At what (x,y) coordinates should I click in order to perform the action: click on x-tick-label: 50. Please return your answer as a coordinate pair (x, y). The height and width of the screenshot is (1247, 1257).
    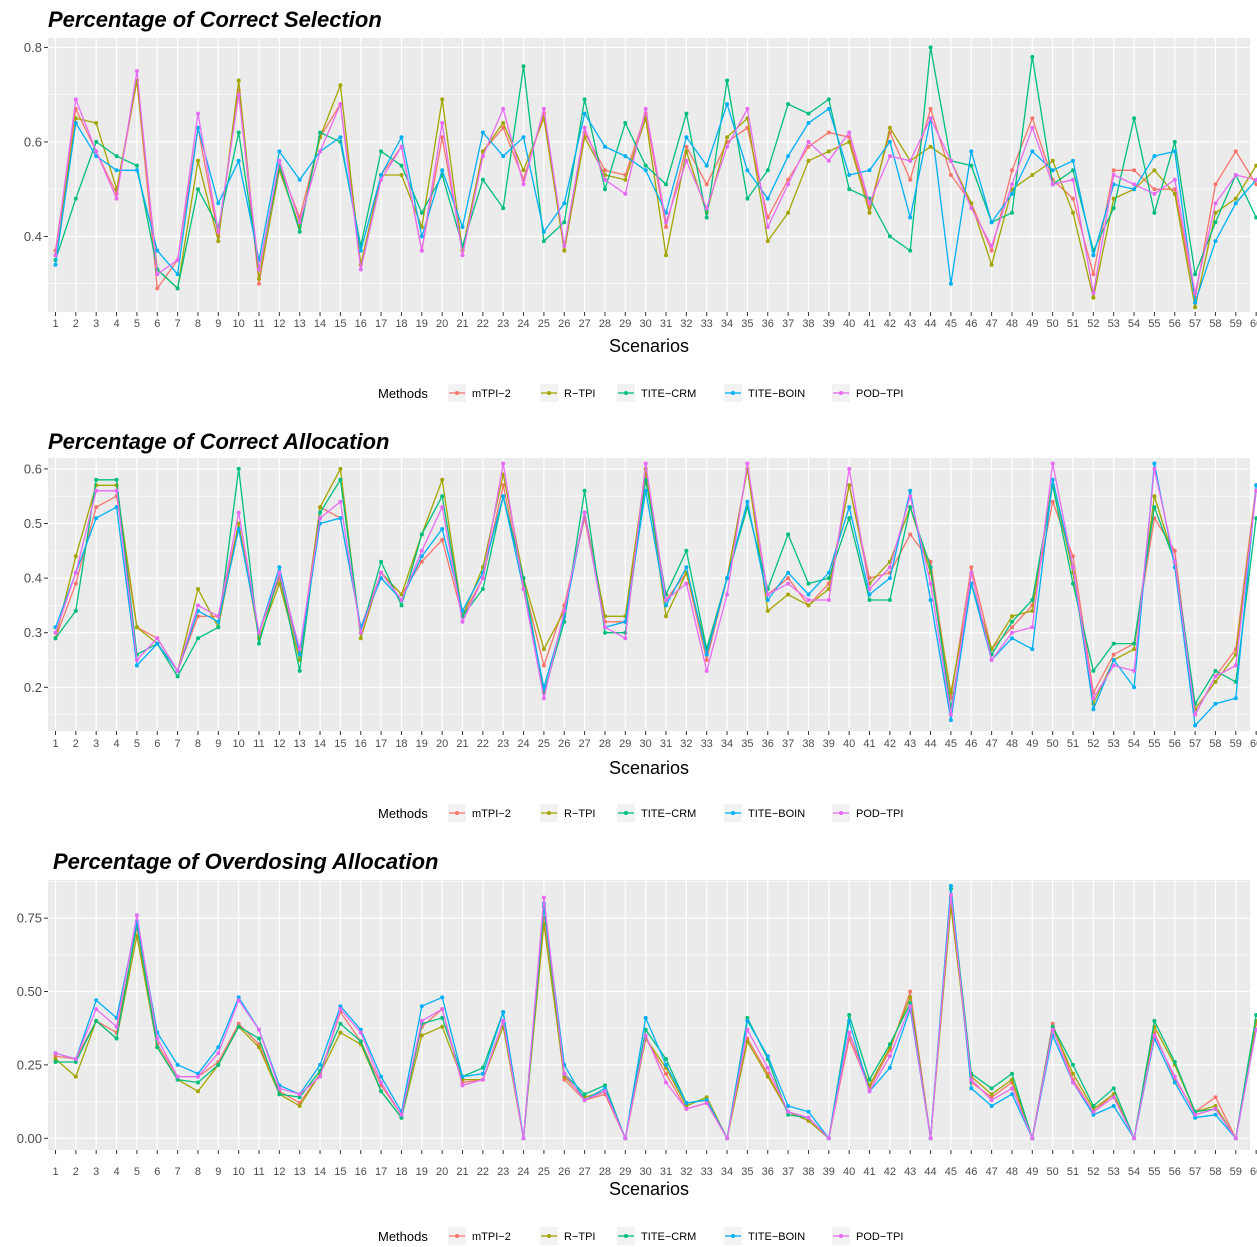
    Looking at the image, I should click on (1053, 324).